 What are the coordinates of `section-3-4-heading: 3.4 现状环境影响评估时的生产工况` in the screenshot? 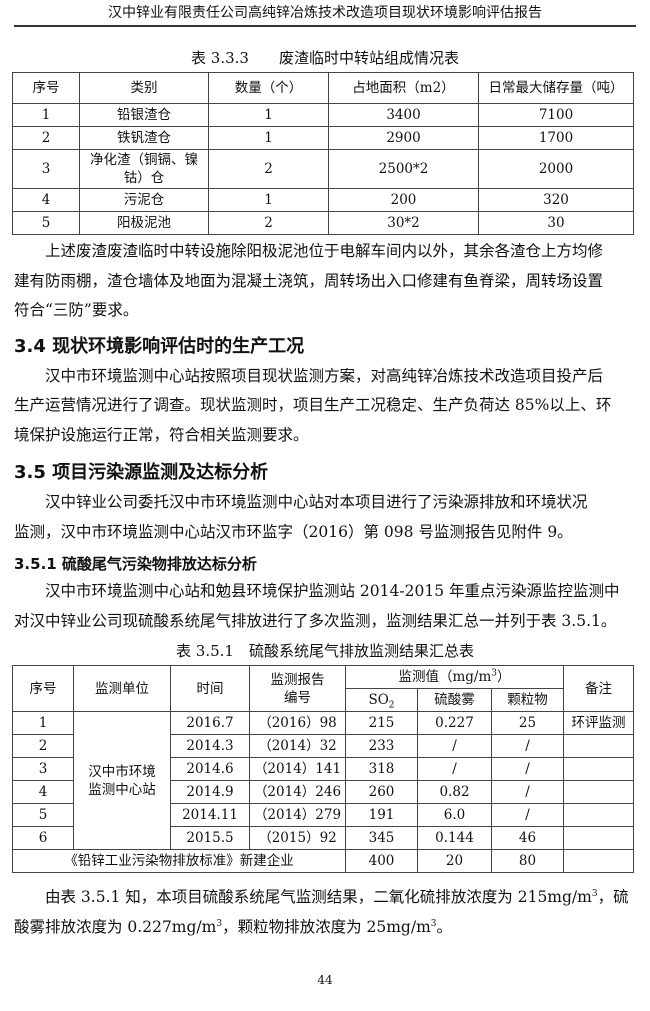 It's located at (159, 346).